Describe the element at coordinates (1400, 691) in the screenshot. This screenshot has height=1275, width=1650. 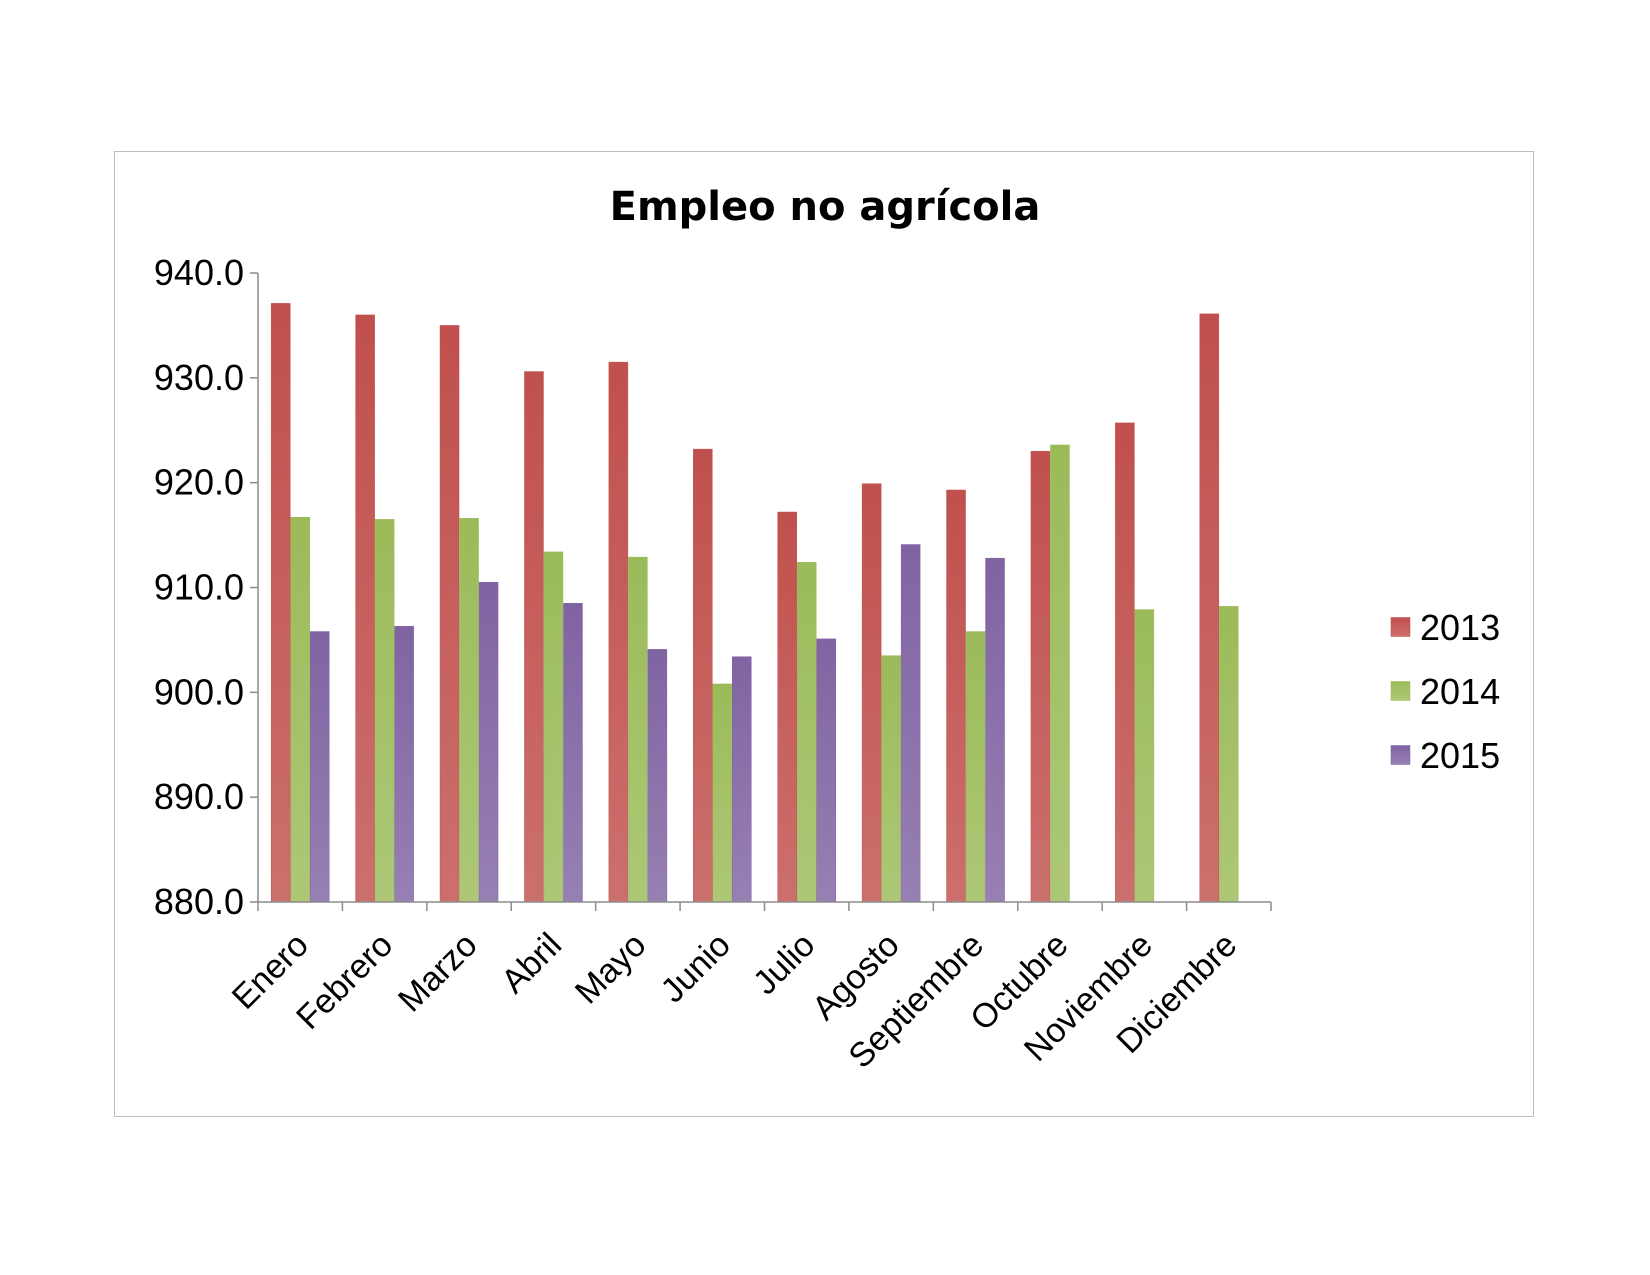
I see `legend-swatch-2014` at that location.